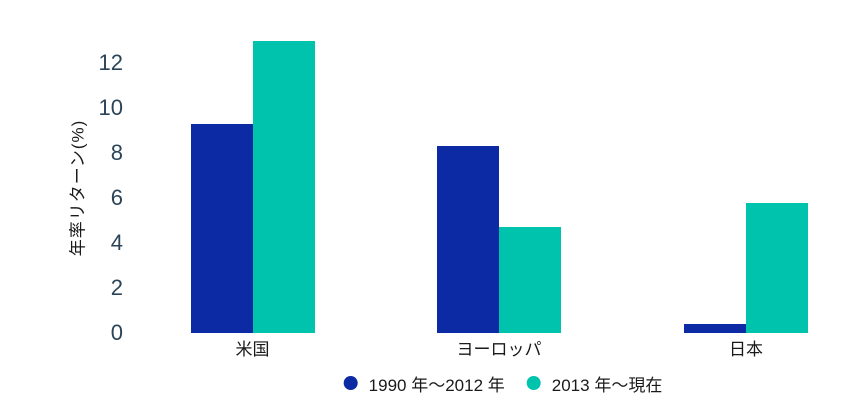 This screenshot has width=868, height=418. I want to click on category-label: ヨーロッパ, so click(499, 349).